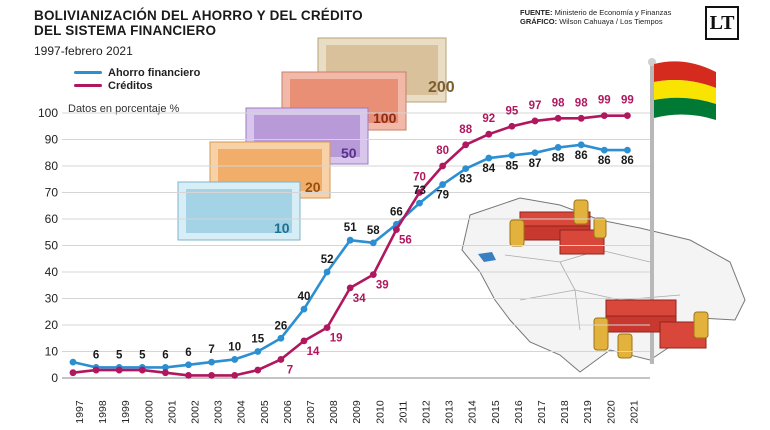 This screenshot has width=770, height=430. What do you see at coordinates (88, 85) in the screenshot?
I see `legend-swatch-creditos` at bounding box center [88, 85].